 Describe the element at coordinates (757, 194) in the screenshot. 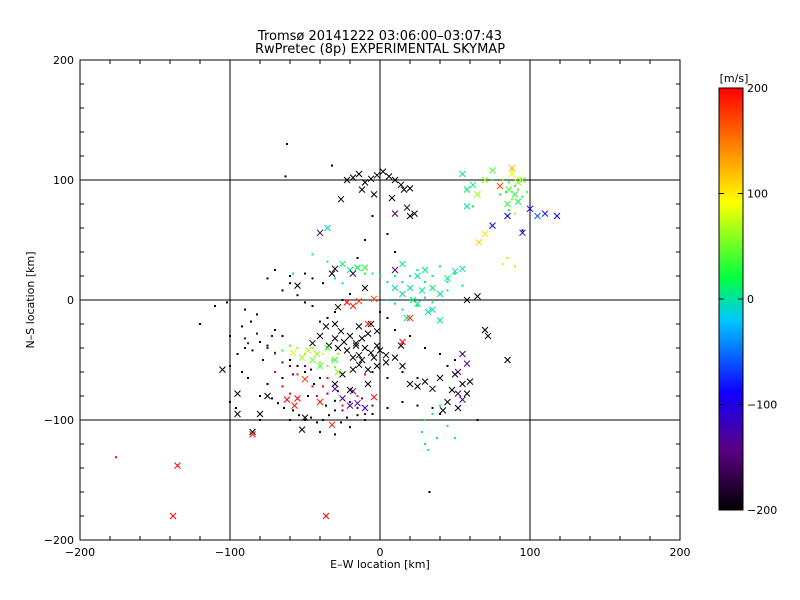

I see `colorbar-tick-label: 100` at that location.